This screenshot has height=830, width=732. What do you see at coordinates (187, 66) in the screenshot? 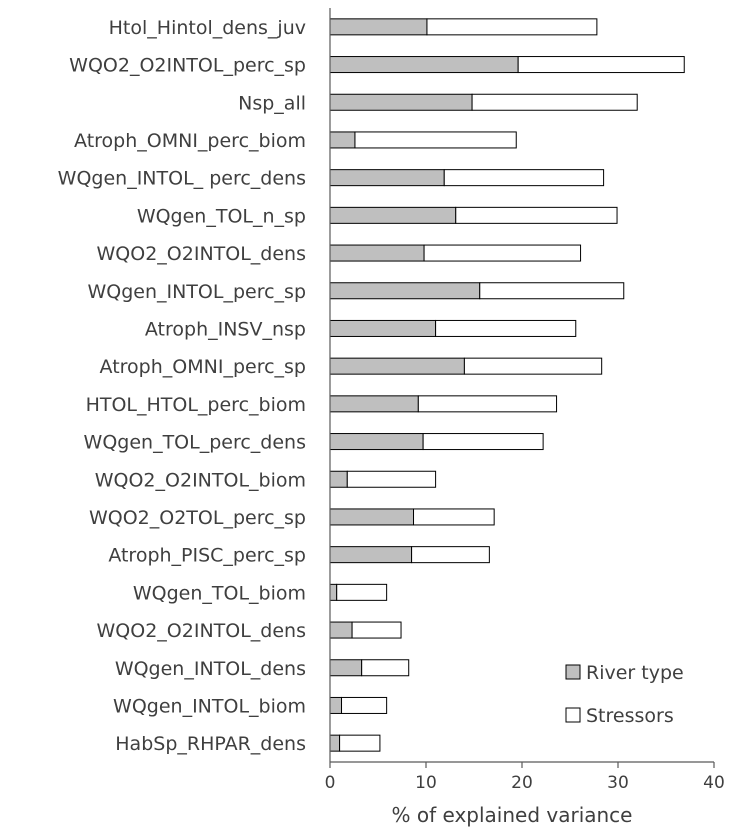
I see `category-label: WQO2_O2INTOL_perc_sp` at bounding box center [187, 66].